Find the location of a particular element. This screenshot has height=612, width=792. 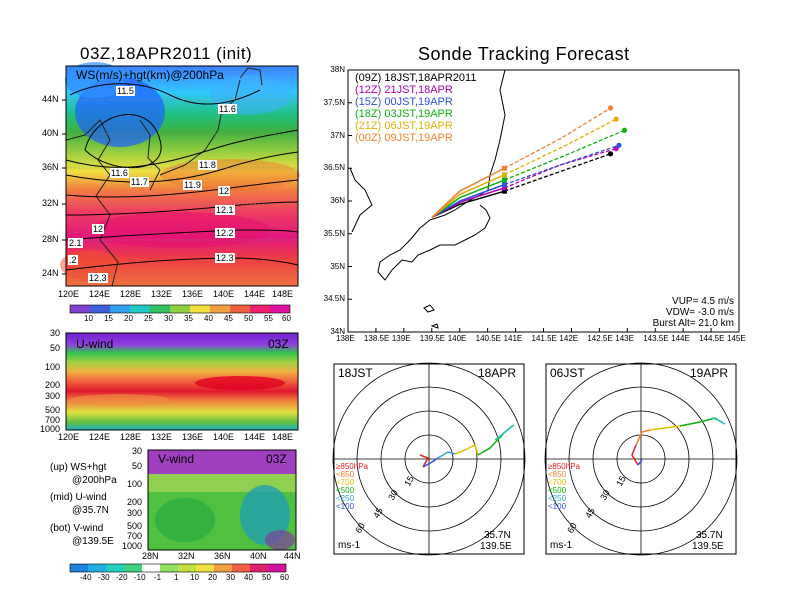

map-lon-label: 144E is located at coordinates (255, 294).